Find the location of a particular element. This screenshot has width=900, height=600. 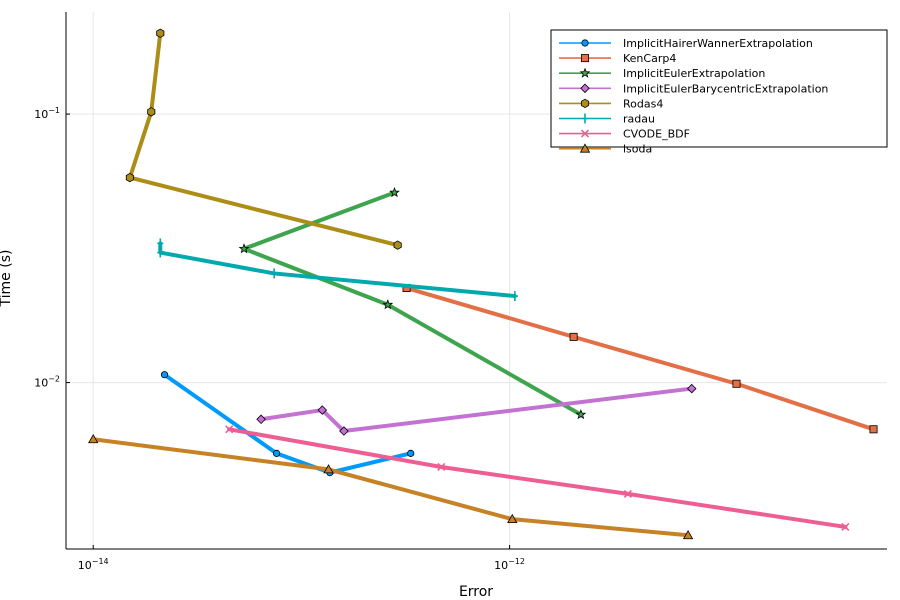

series-rodas4 is located at coordinates (263, 139).